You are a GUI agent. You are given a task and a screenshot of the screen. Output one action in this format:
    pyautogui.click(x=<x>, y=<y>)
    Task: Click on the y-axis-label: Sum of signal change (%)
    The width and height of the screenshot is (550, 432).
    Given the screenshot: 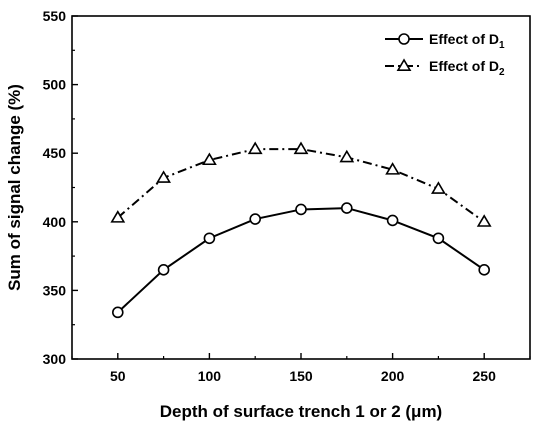 What is the action you would take?
    pyautogui.click(x=14, y=187)
    